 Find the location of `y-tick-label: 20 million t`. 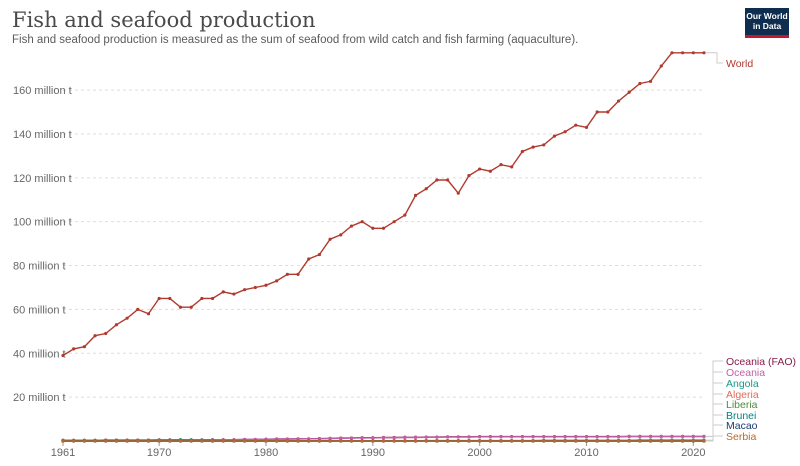

y-tick-label: 20 million t is located at coordinates (39, 398).